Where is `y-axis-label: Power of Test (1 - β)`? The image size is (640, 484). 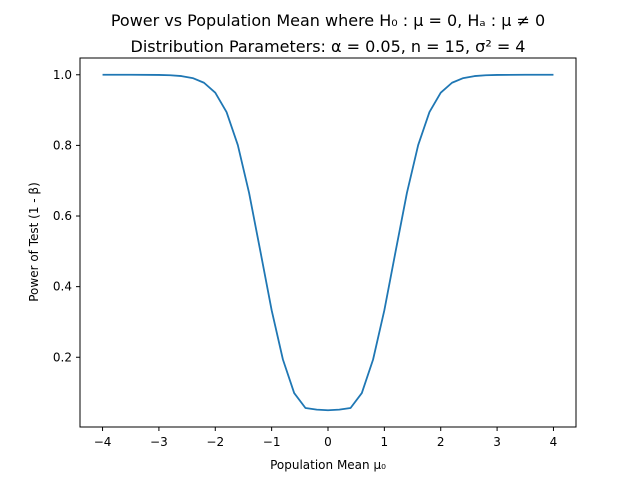 y-axis-label: Power of Test (1 - β) is located at coordinates (34, 242).